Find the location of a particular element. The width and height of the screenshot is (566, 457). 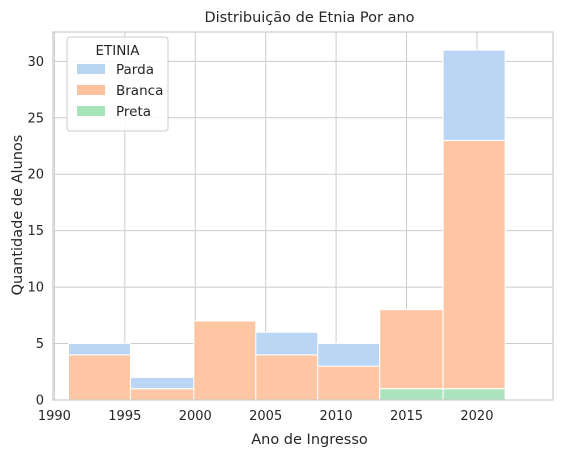

legend: ETINIA Parda Branca Preta is located at coordinates (117, 84).